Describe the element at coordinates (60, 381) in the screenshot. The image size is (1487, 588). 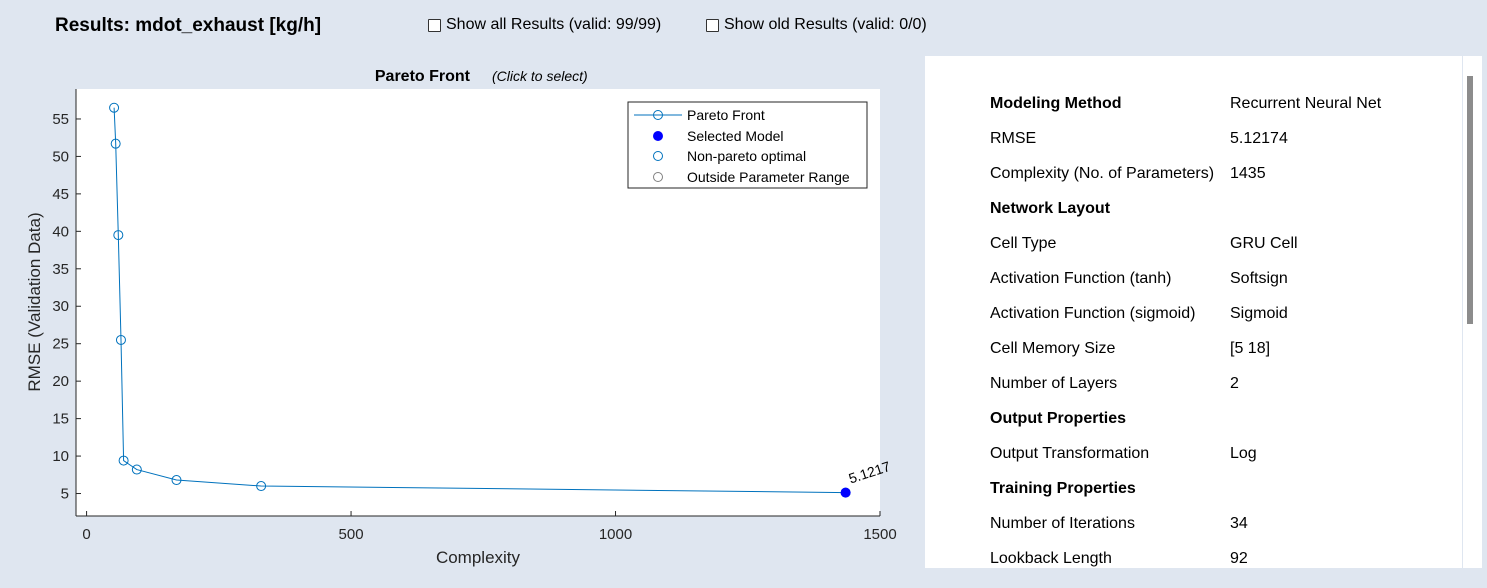
I see `y-tick-label: 20` at that location.